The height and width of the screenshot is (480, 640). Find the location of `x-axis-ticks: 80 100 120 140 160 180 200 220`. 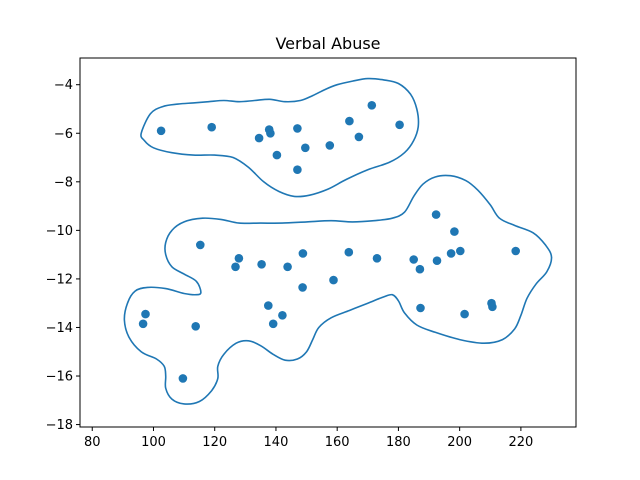

x-axis-ticks: 80 100 120 140 160 180 200 220 is located at coordinates (308, 438).